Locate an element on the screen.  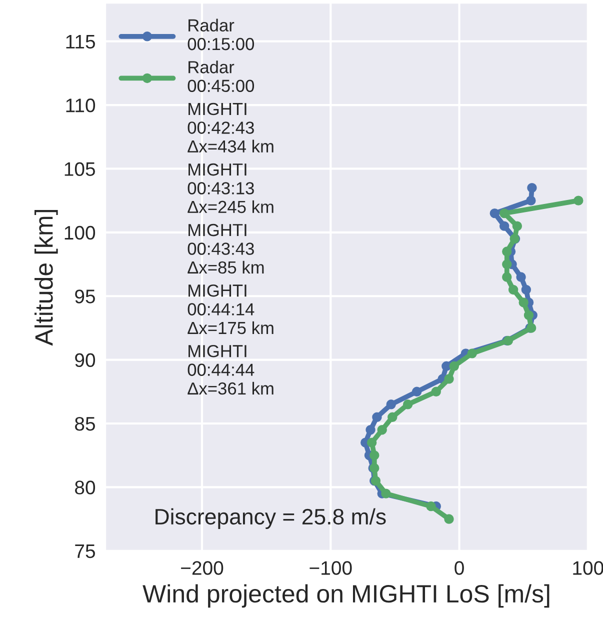
x-tick-label: −100 is located at coordinates (331, 568).